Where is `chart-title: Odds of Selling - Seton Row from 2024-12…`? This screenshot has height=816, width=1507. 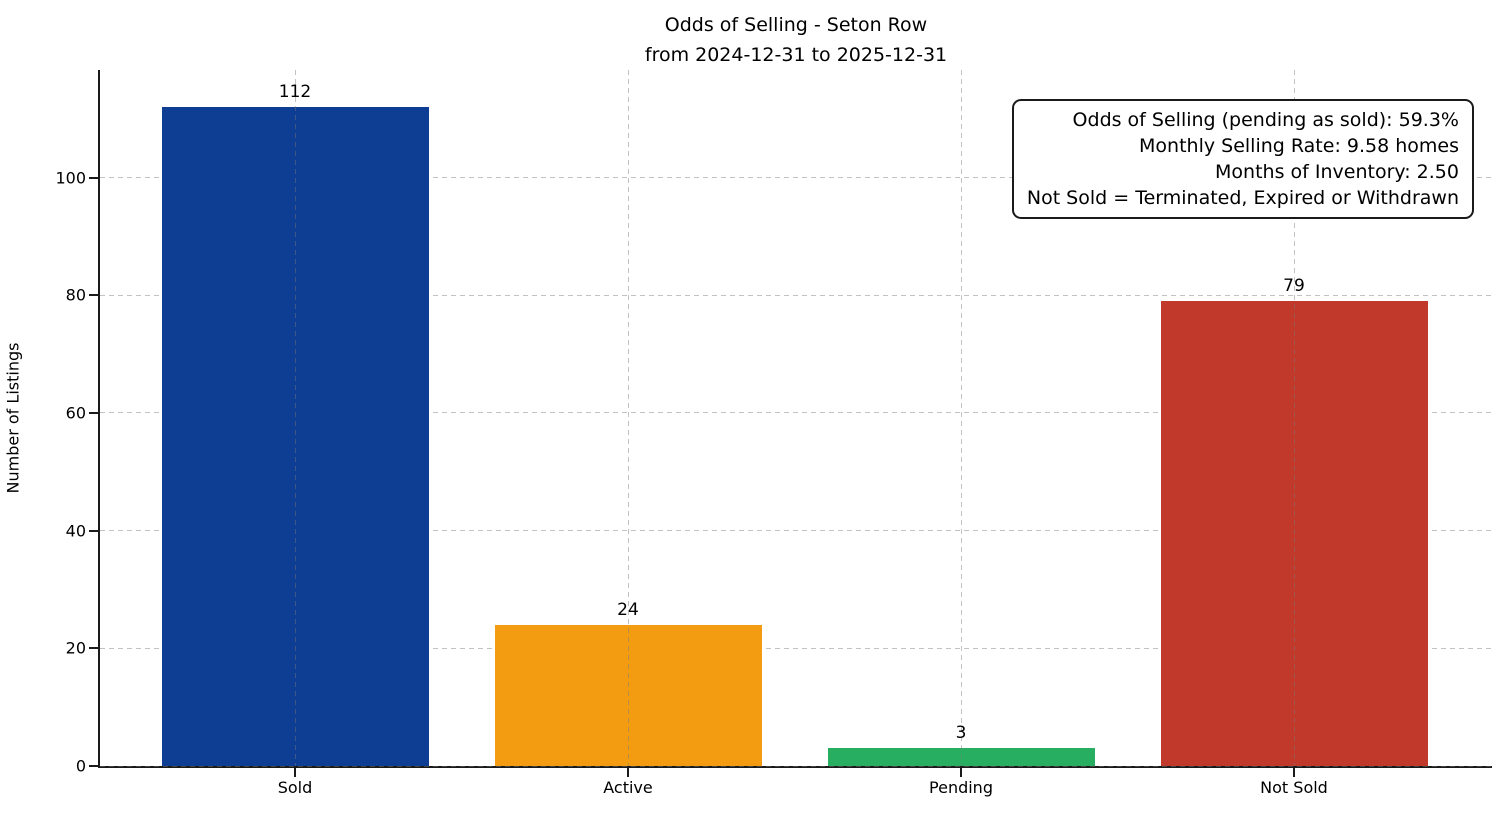 chart-title: Odds of Selling - Seton Row from 2024-12… is located at coordinates (796, 40).